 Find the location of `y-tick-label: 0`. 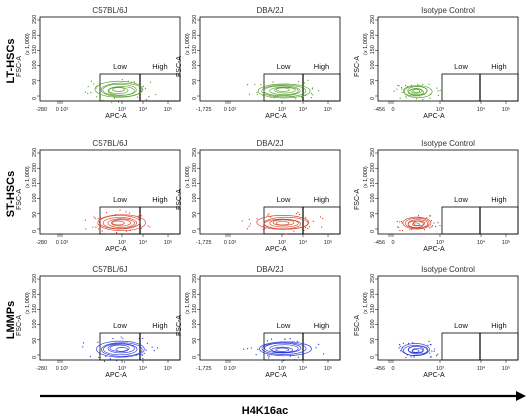

y-tick-label: 0 is located at coordinates (373, 98).